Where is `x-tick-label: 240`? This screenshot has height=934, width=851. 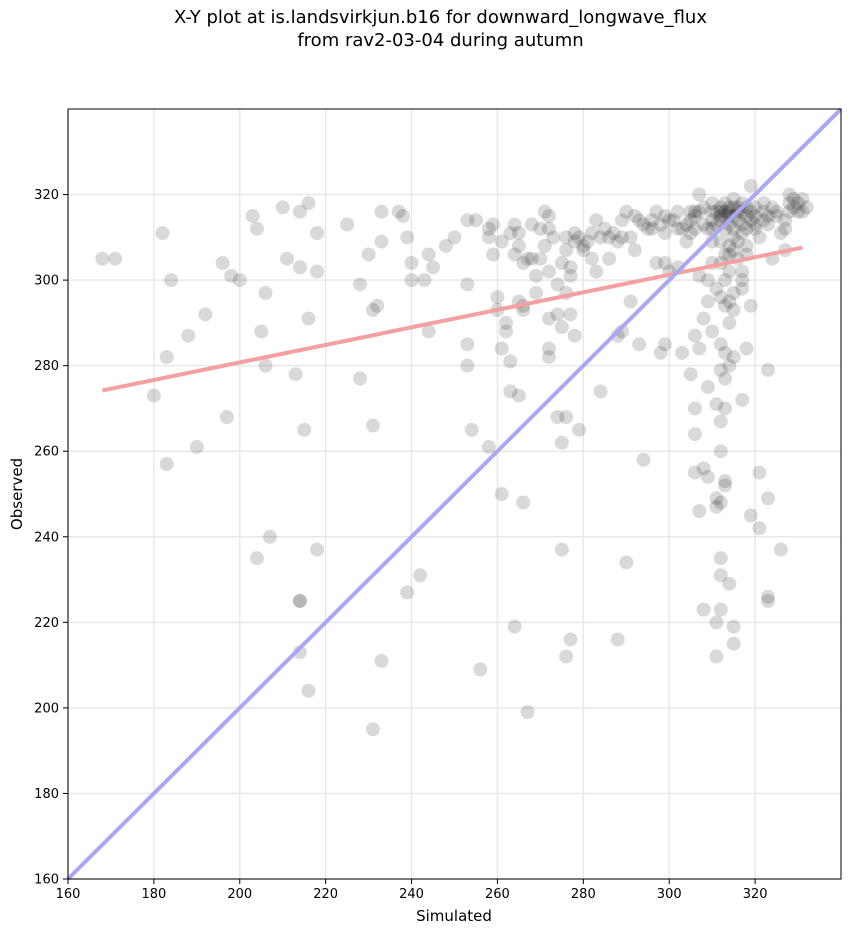 x-tick-label: 240 is located at coordinates (411, 894).